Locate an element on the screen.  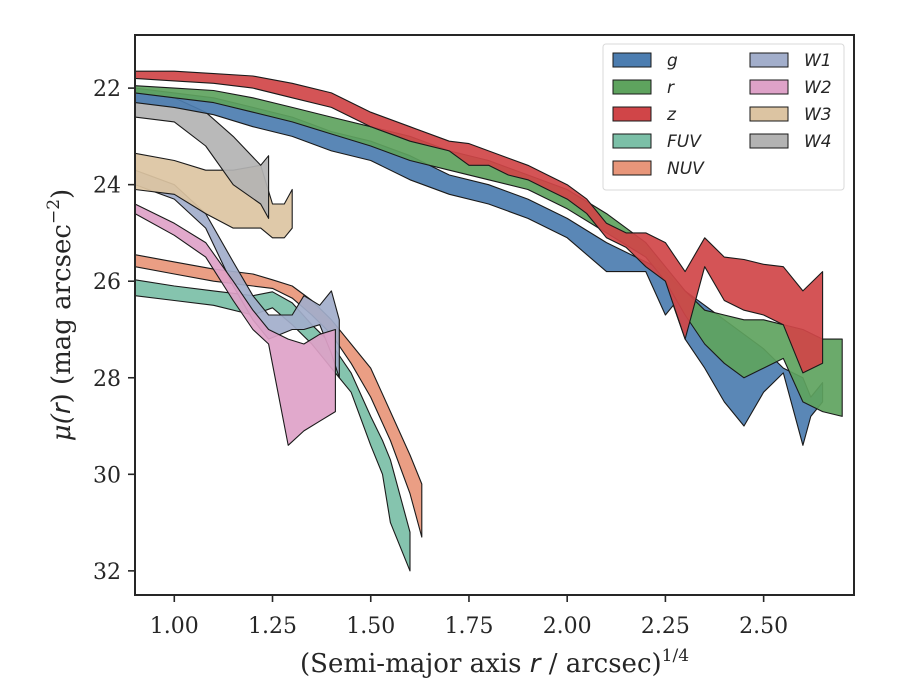
y-tick-label: 30 is located at coordinates (107, 475).